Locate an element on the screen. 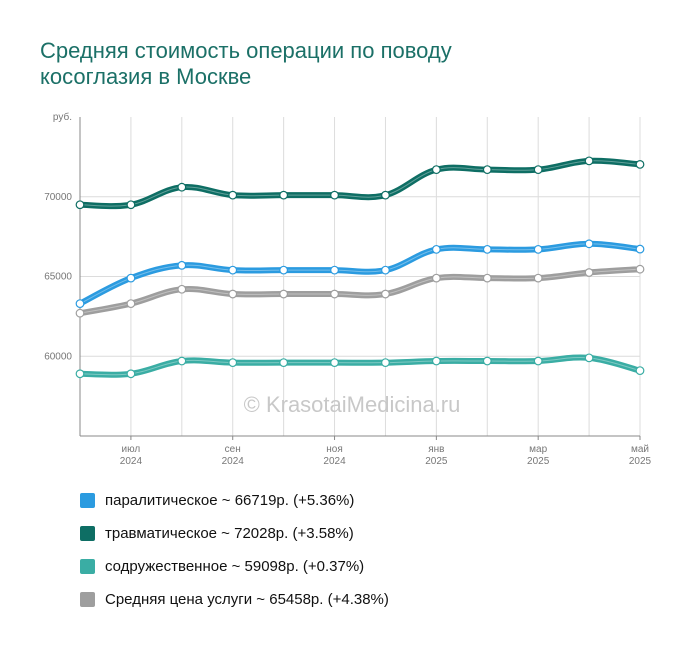 The image size is (700, 646). legend-item-concomitant: содружественное ~ 59098р. (+0.37%) is located at coordinates (234, 566).